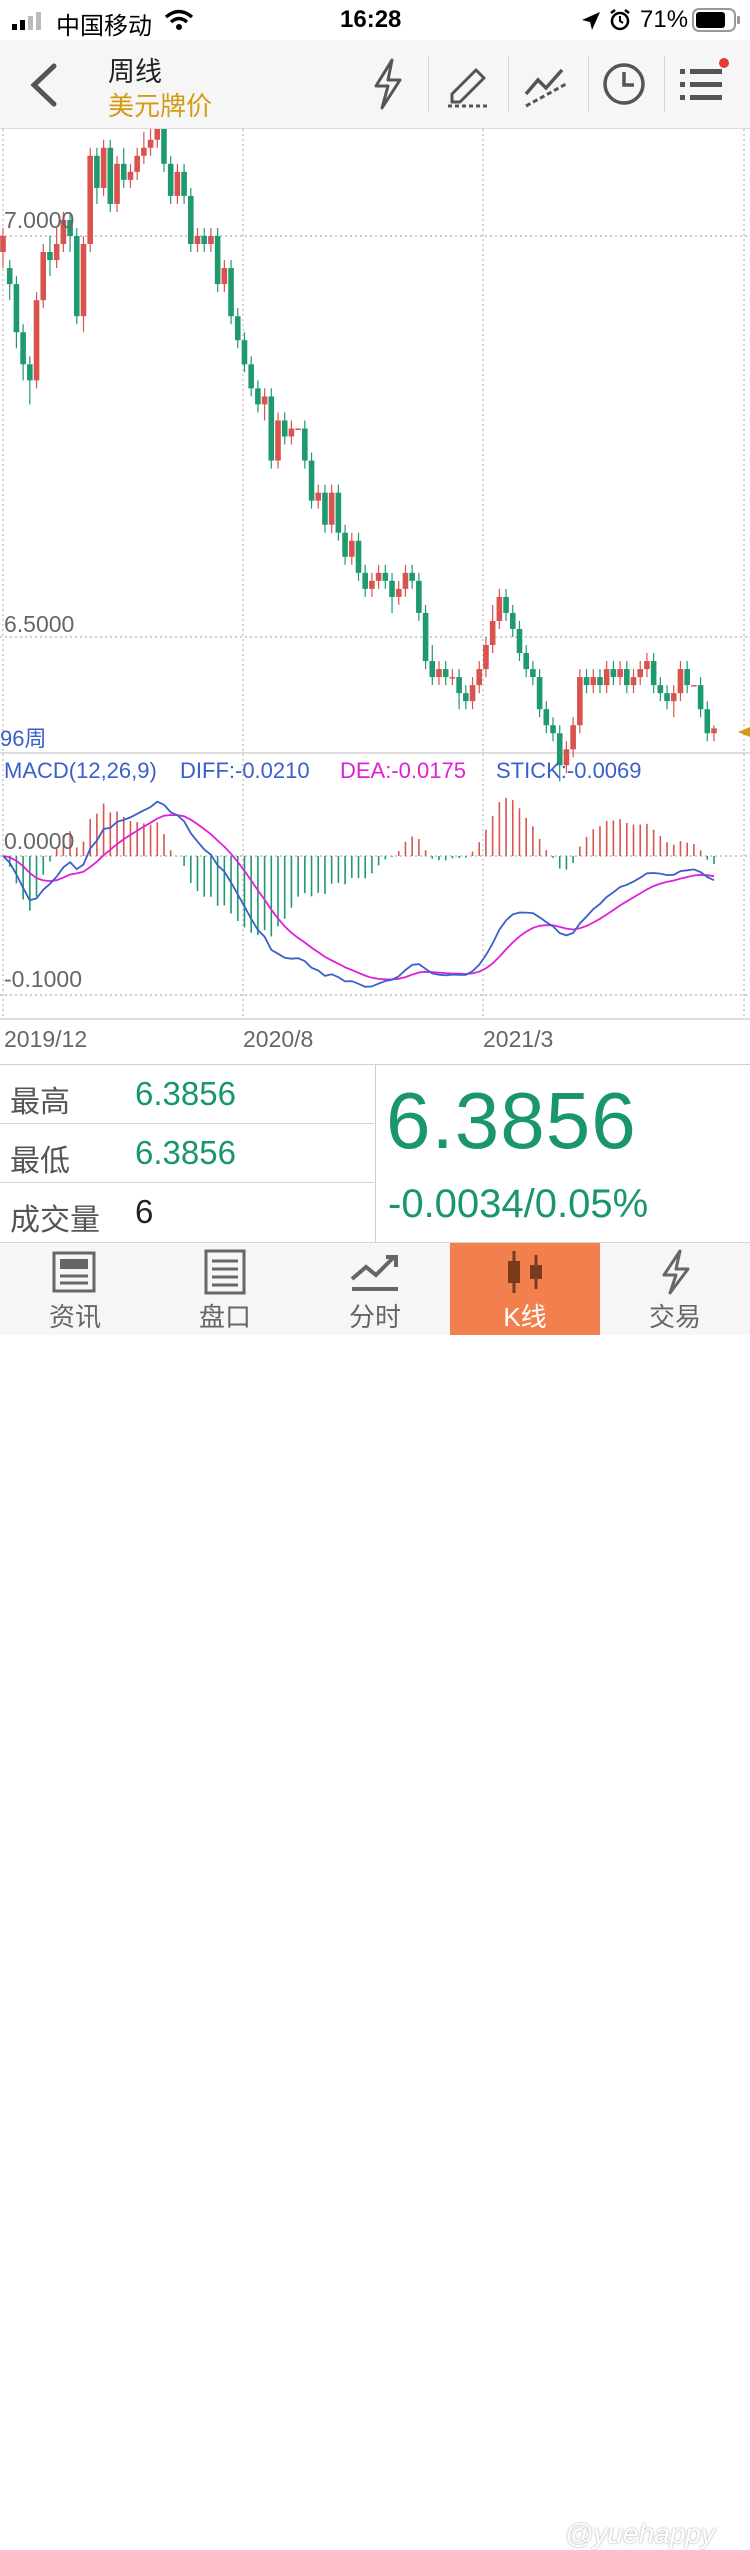 The width and height of the screenshot is (750, 2550). Describe the element at coordinates (104, 26) in the screenshot. I see `carrier-label: 中国移动` at that location.